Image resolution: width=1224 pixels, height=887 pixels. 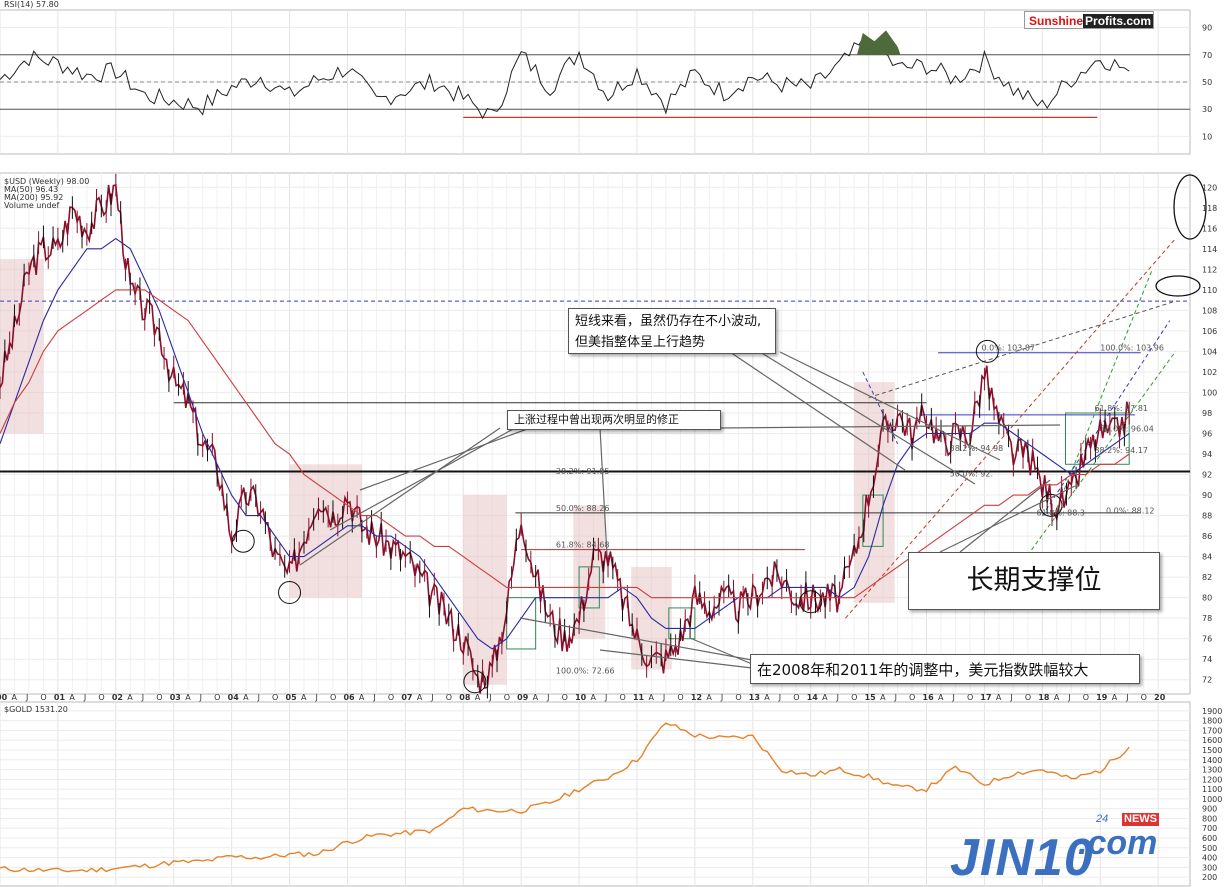 I want to click on fib-label-a: 100.0%: 72.66, so click(x=585, y=671).